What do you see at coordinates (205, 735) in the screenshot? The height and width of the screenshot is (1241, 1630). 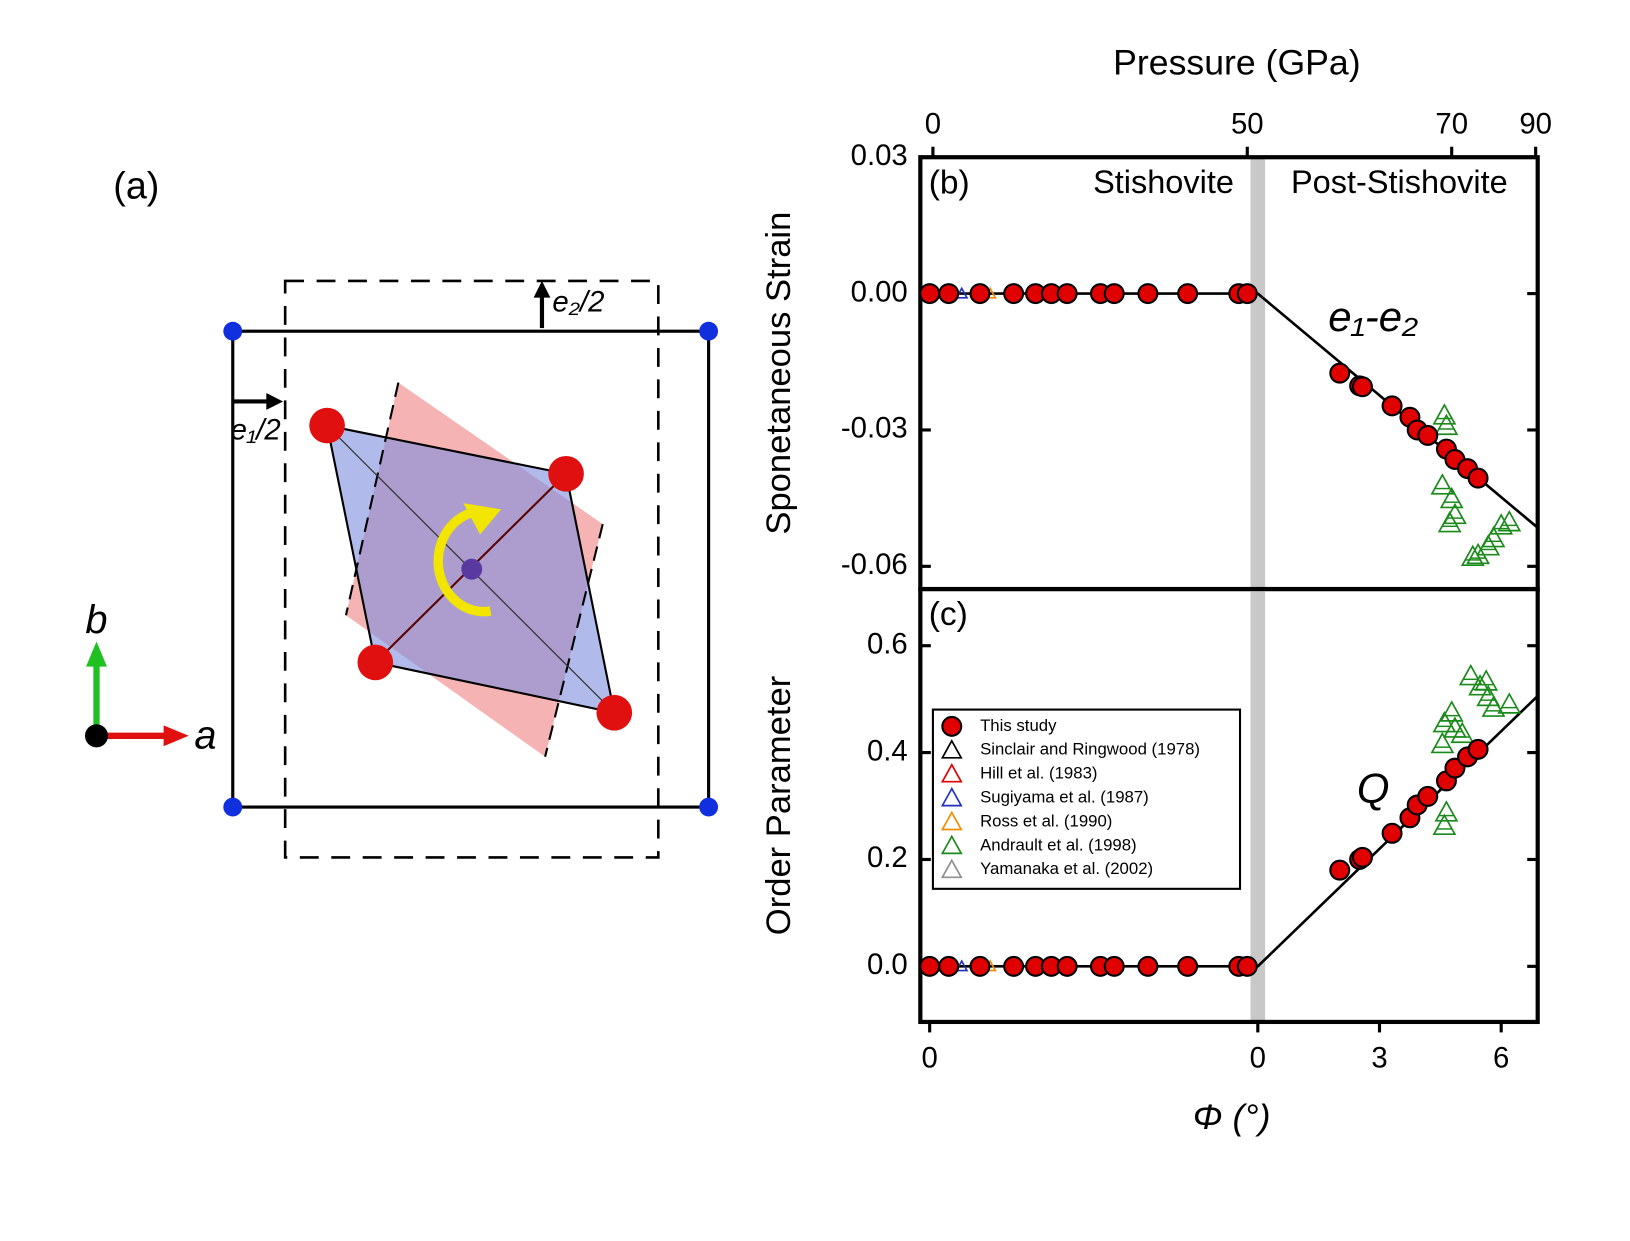 I see `axis-label: a` at bounding box center [205, 735].